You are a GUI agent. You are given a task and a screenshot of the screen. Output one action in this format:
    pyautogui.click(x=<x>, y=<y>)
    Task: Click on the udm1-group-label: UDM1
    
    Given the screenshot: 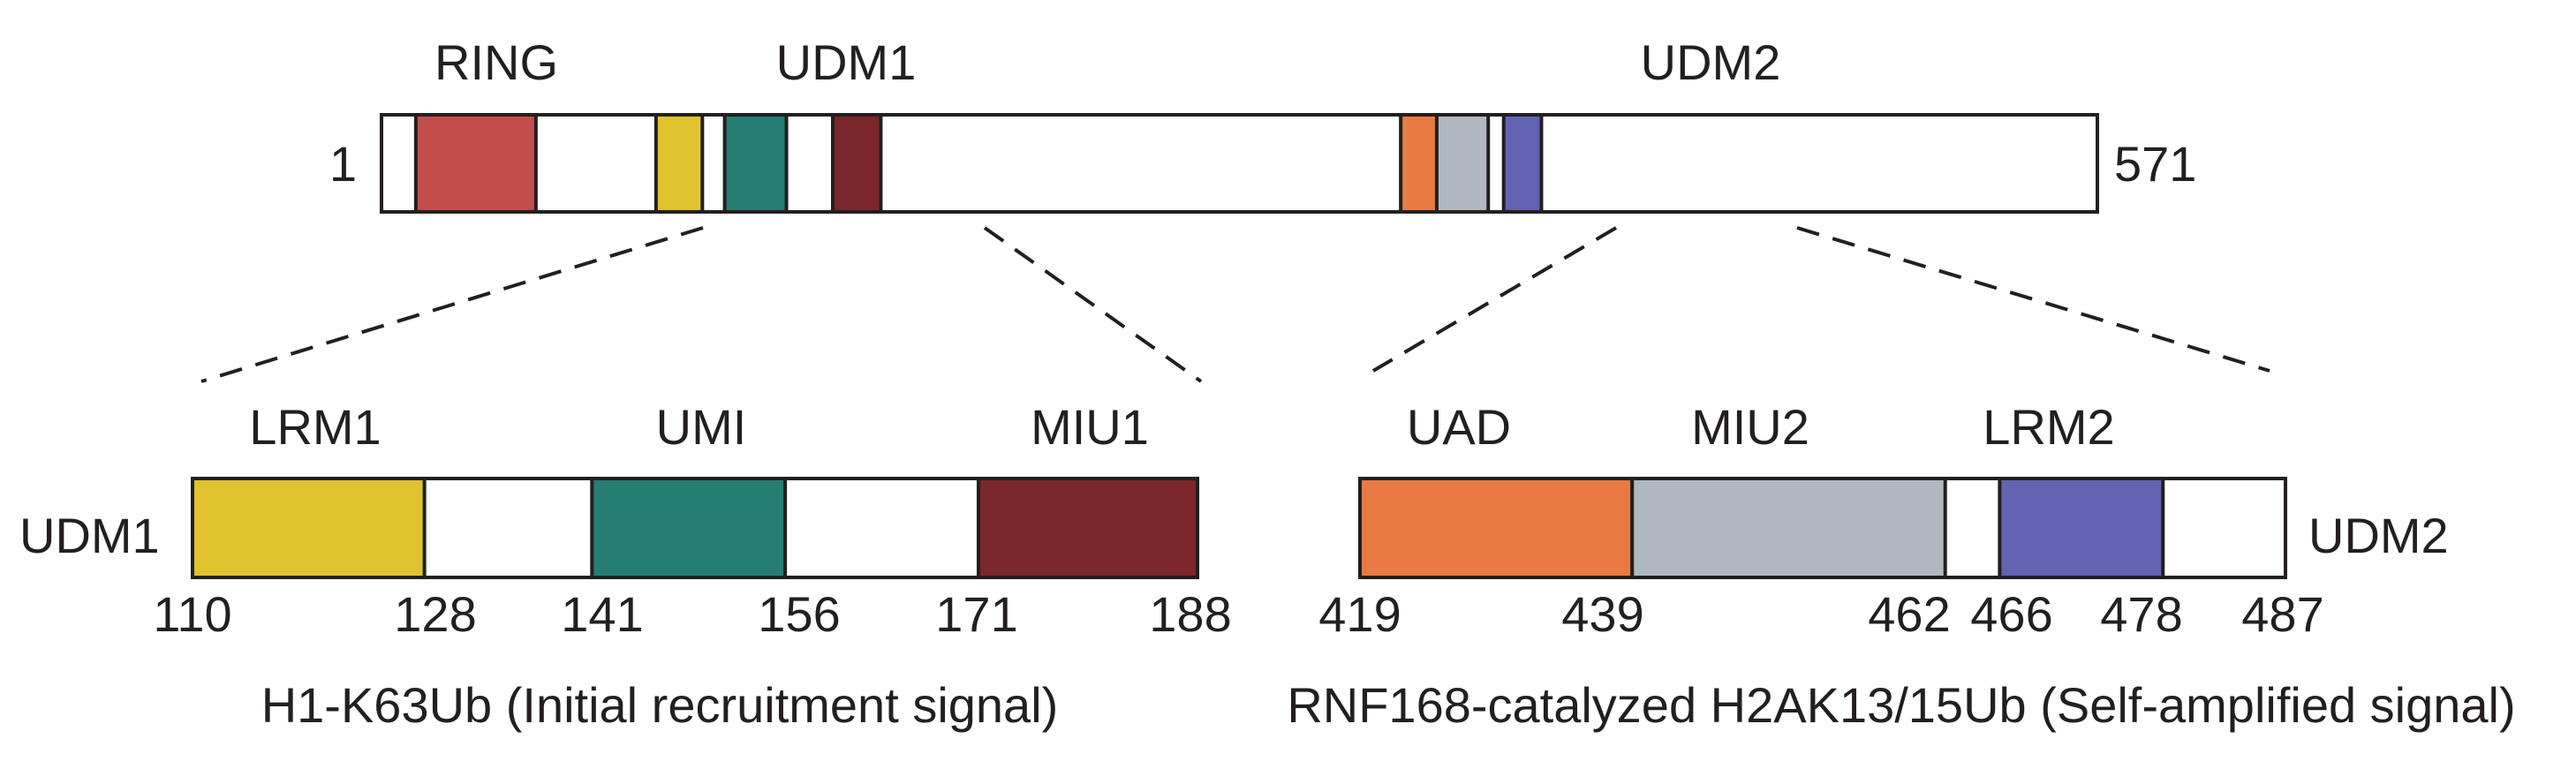 What is the action you would take?
    pyautogui.click(x=846, y=62)
    